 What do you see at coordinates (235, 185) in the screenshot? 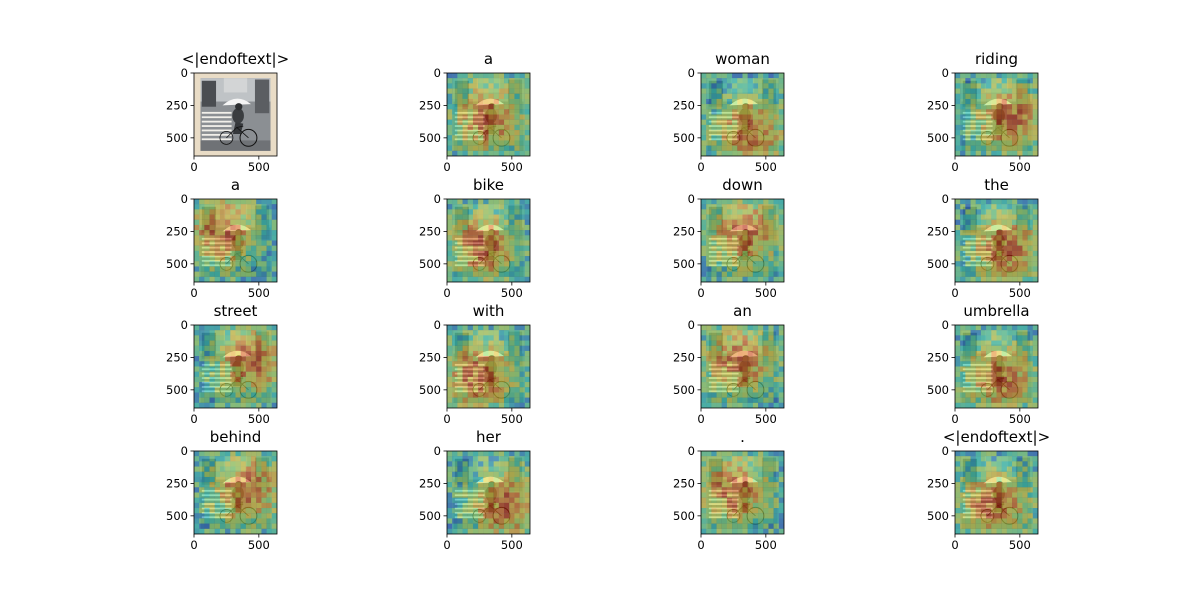
I see `panel-title: a` at bounding box center [235, 185].